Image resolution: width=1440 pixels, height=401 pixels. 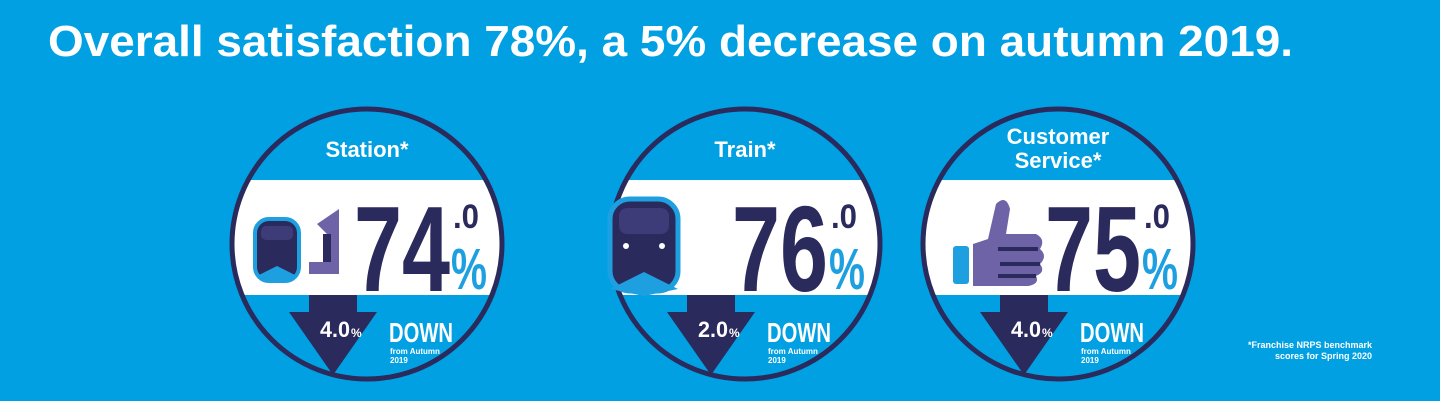 I want to click on icon-cuff, so click(x=961, y=265).